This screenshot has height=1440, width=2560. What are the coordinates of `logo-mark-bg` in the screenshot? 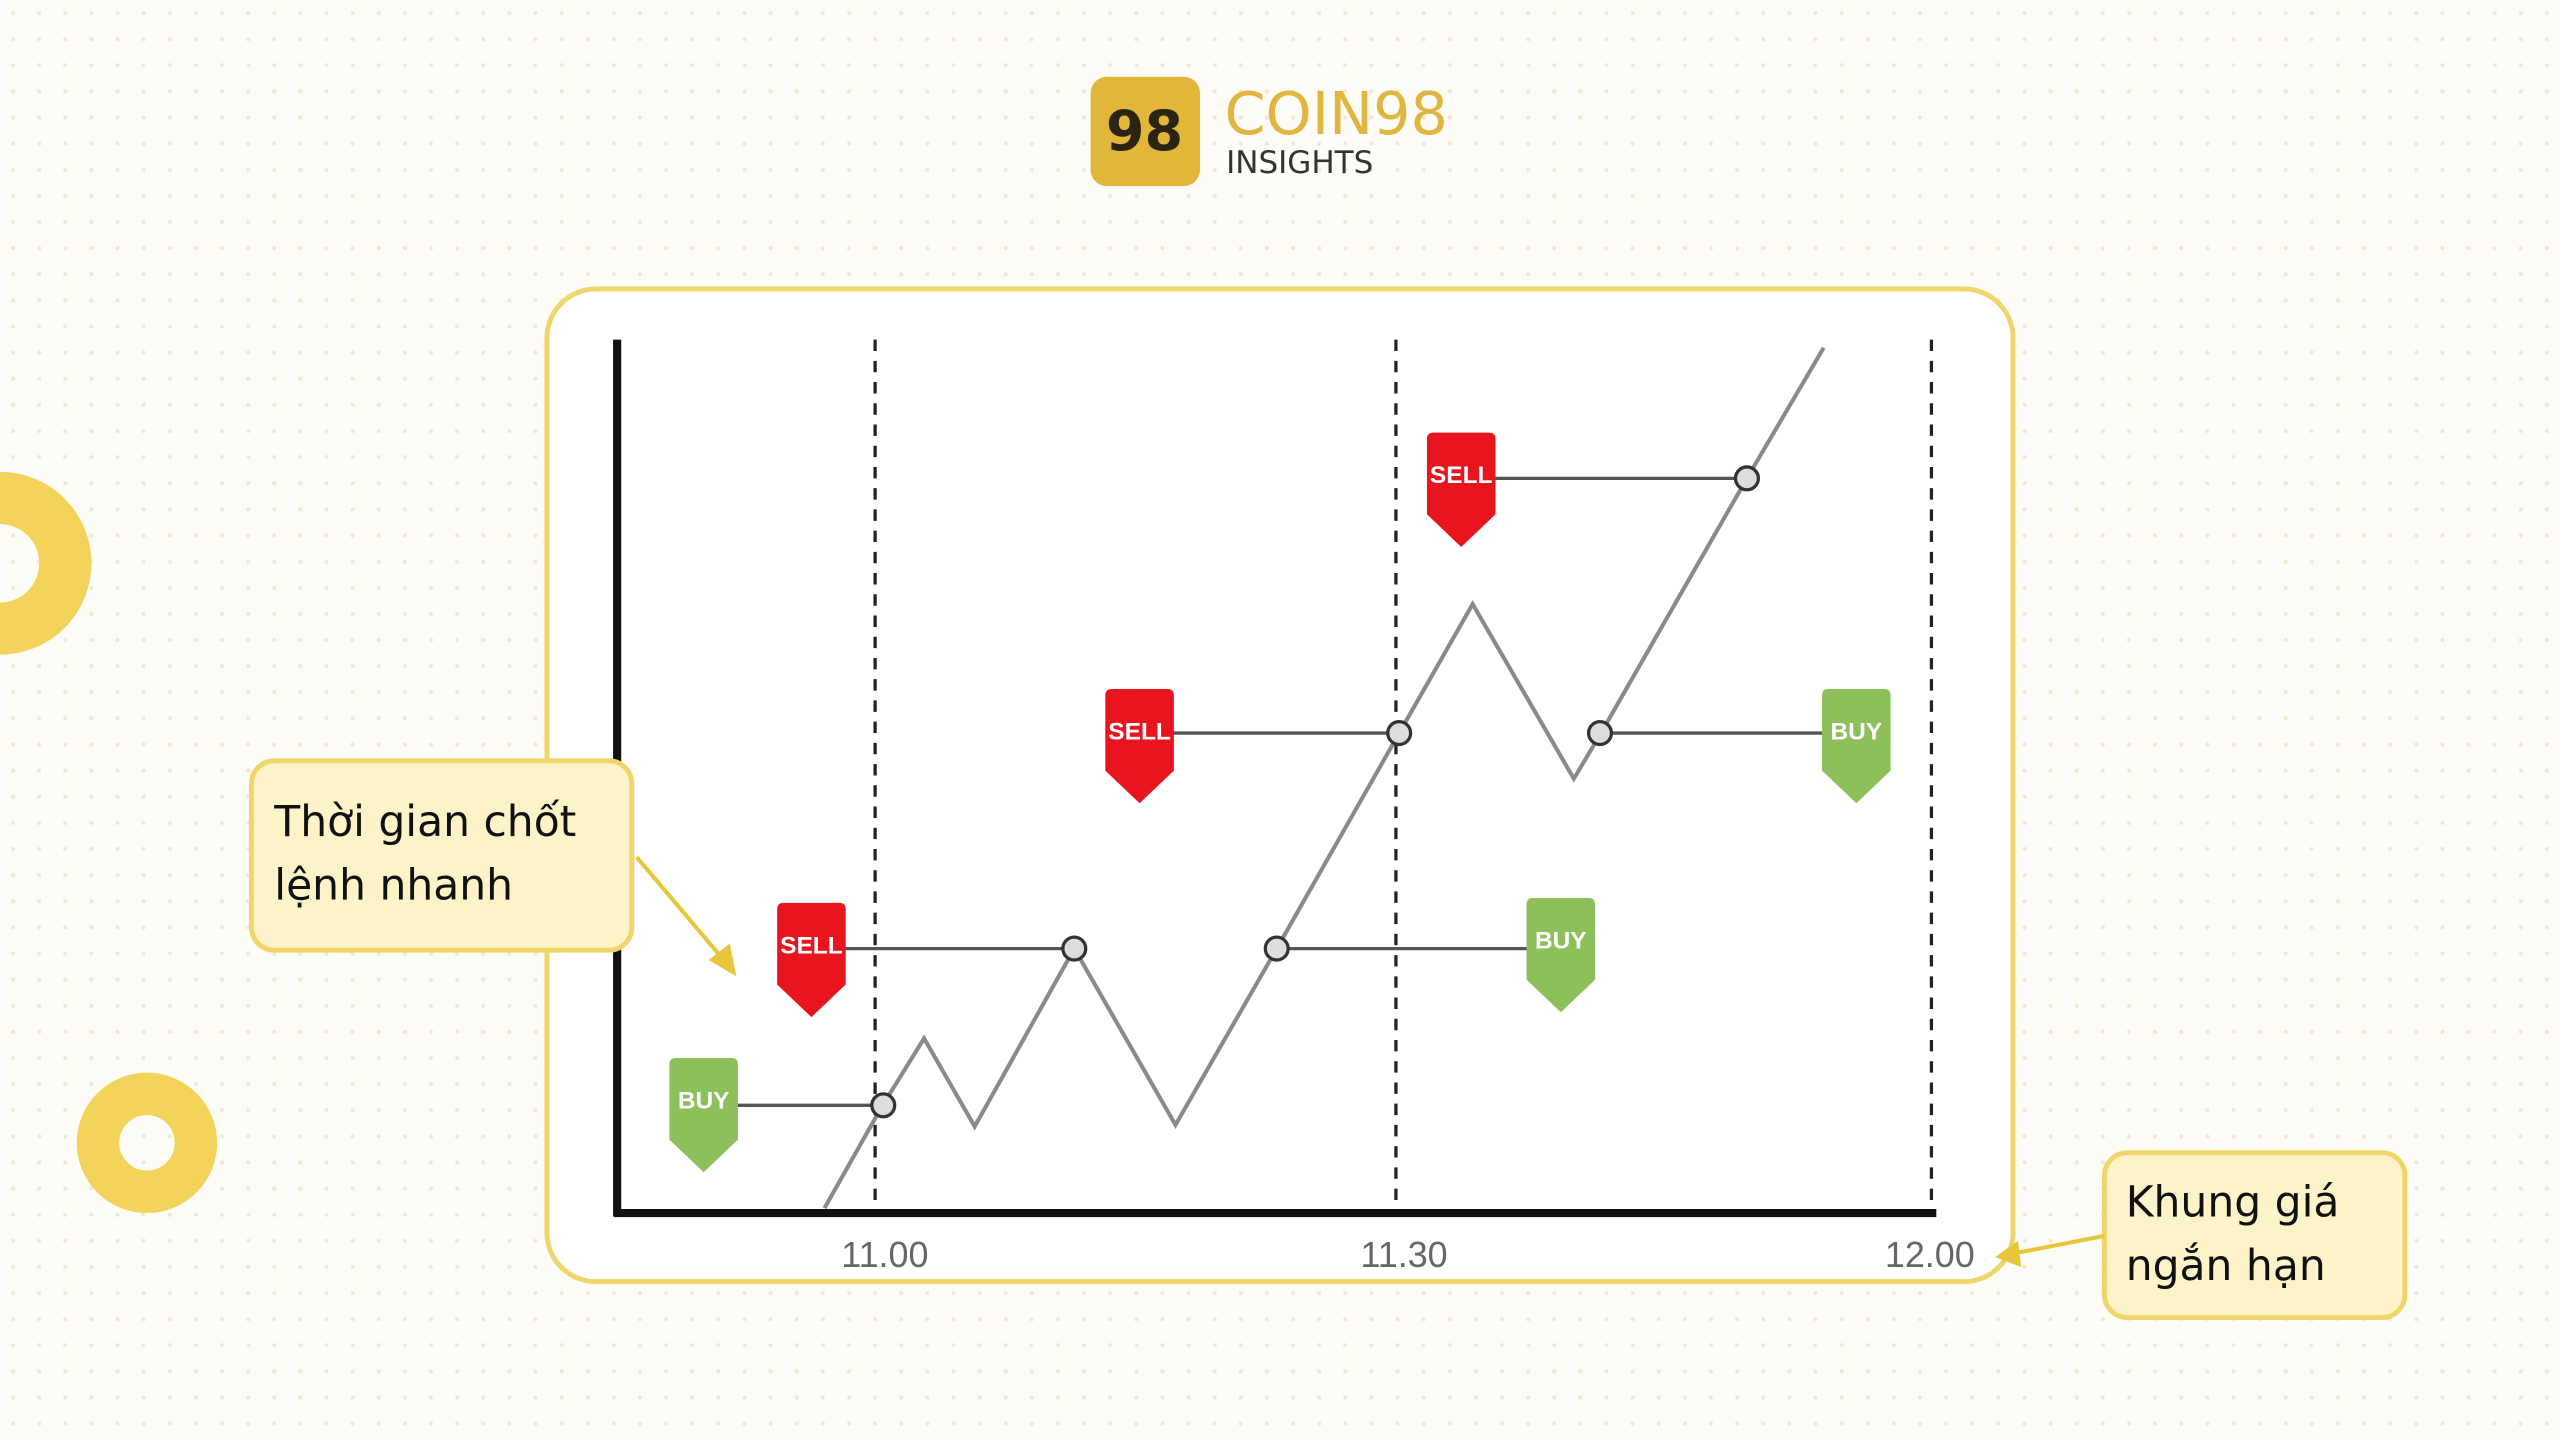 It's located at (1145, 131).